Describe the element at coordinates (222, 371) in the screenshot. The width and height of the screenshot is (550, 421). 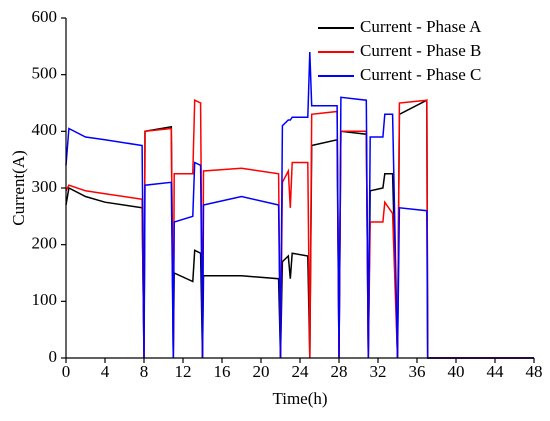
I see `x-tick-label: 16` at that location.